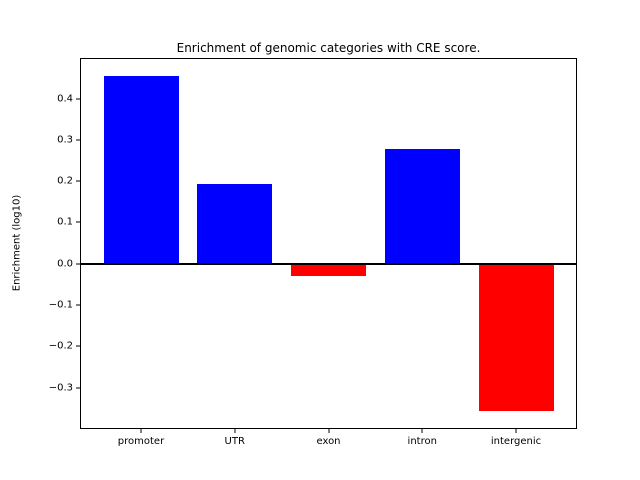 This screenshot has height=480, width=640. Describe the element at coordinates (60, 305) in the screenshot. I see `y-tick-label: −0.1` at that location.